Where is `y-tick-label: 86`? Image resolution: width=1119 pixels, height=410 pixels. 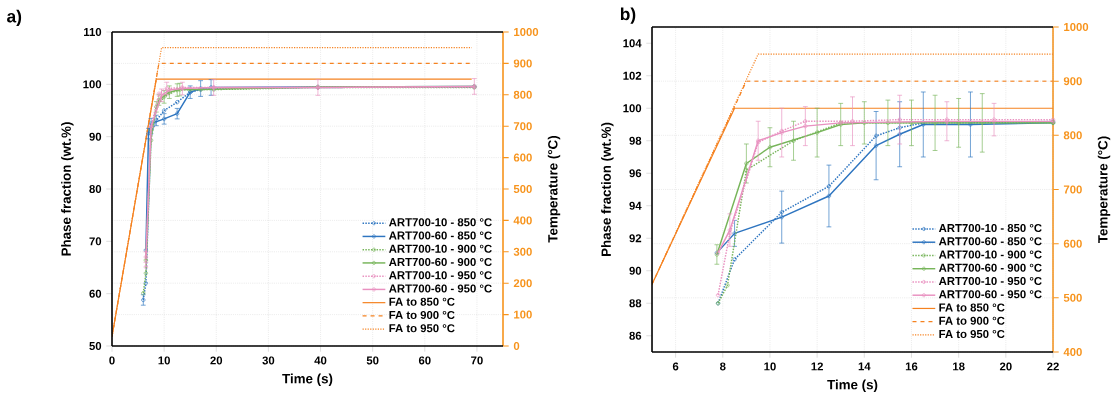 y-tick-label: 86 is located at coordinates (635, 335).